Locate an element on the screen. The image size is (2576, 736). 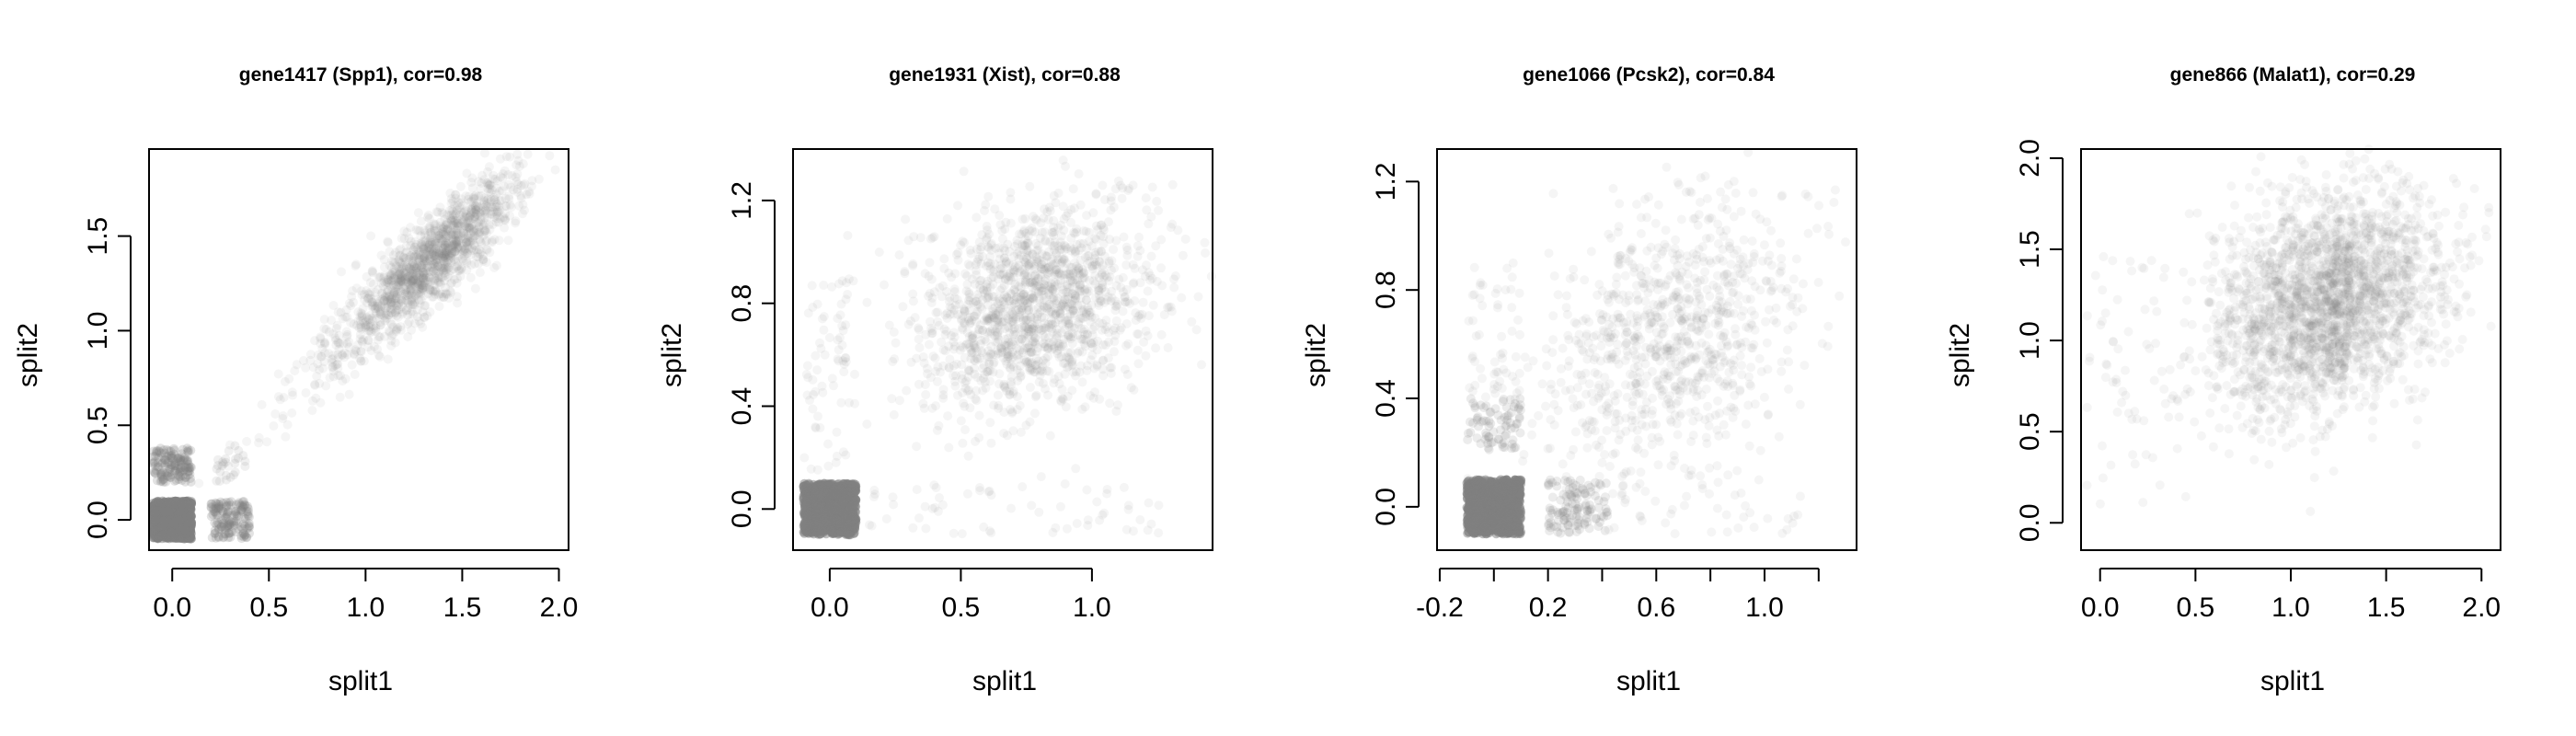
x-axis-label: split1 is located at coordinates (360, 681).